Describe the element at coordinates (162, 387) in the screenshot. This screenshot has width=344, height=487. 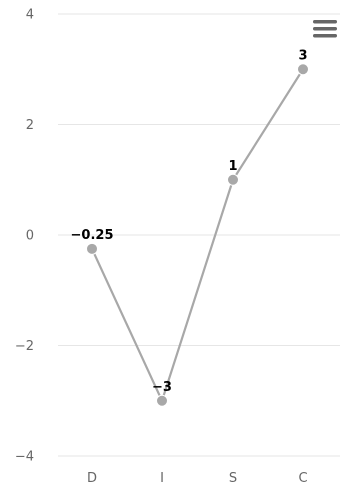
I see `data-label: −3` at that location.